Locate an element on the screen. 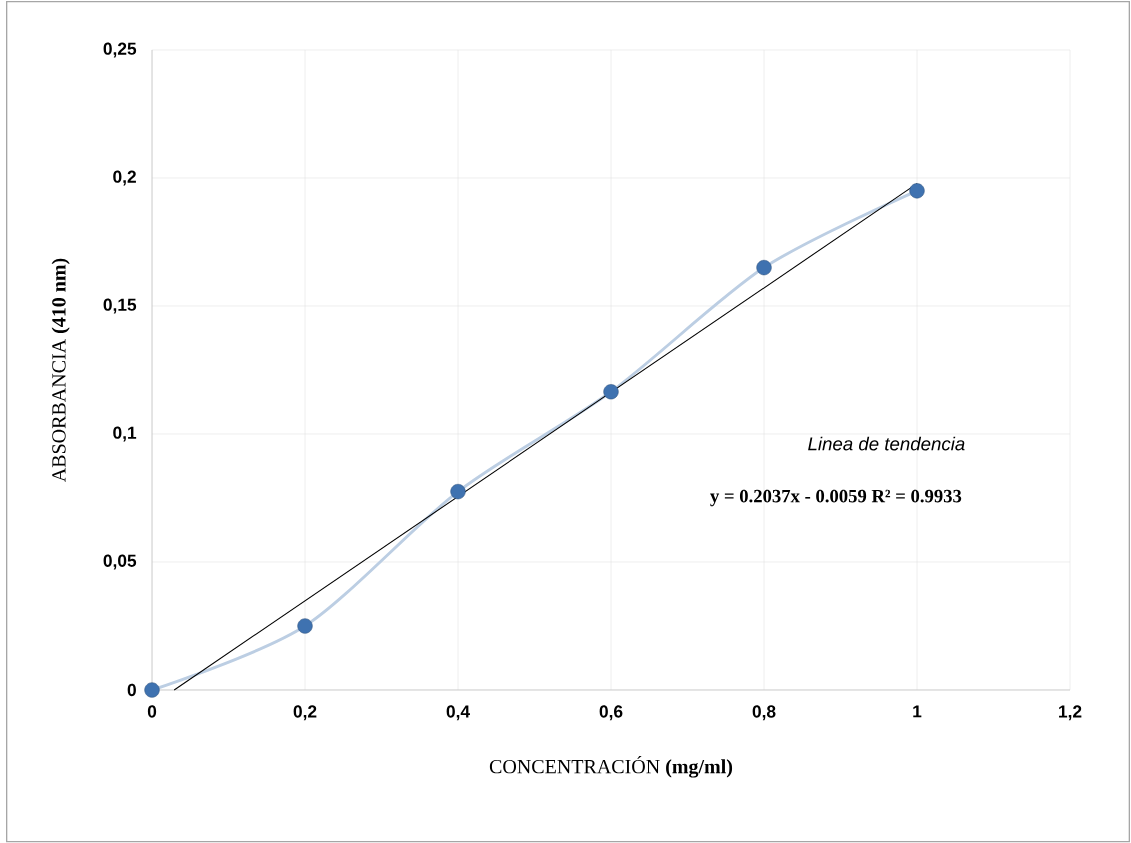 Image resolution: width=1131 pixels, height=843 pixels. y-tick-label: 0,1 is located at coordinates (125, 434).